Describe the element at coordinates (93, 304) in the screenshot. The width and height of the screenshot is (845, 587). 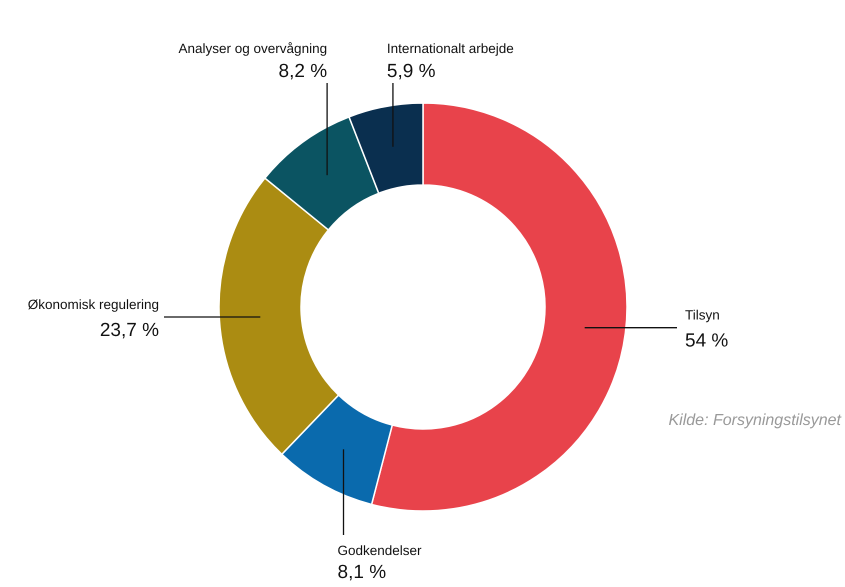
I see `slice-label: Økonomisk regulering` at that location.